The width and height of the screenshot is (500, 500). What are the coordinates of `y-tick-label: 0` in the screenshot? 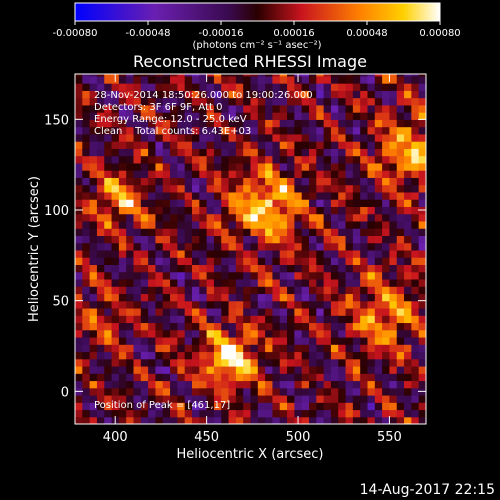 It's located at (65, 392).